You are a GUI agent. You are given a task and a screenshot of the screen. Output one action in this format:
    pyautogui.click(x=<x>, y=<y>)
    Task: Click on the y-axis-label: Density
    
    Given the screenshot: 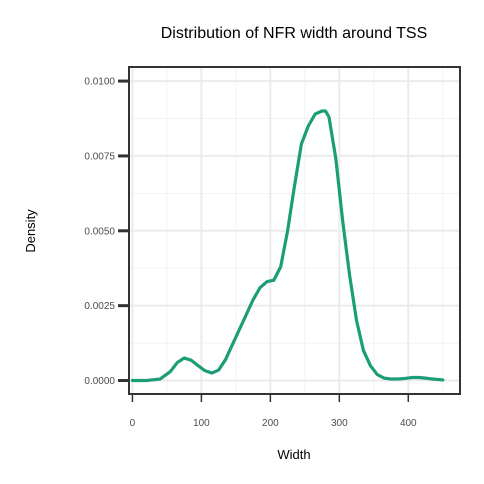 What is the action you would take?
    pyautogui.click(x=30, y=231)
    